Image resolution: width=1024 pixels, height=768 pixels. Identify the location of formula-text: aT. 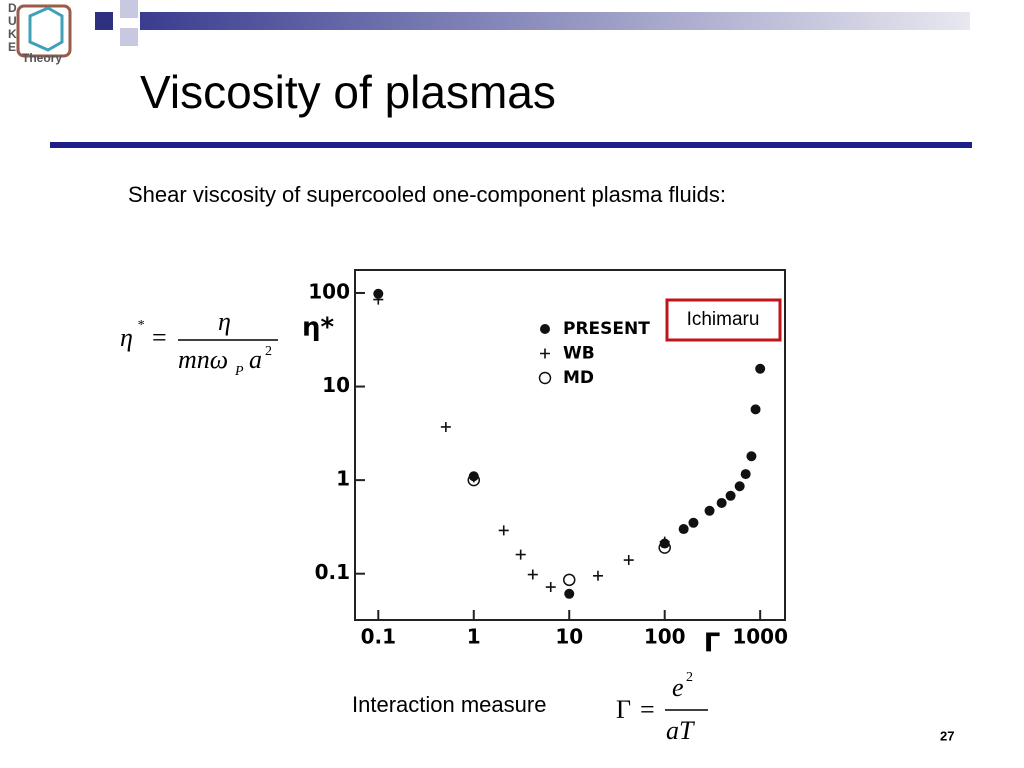
(680, 730).